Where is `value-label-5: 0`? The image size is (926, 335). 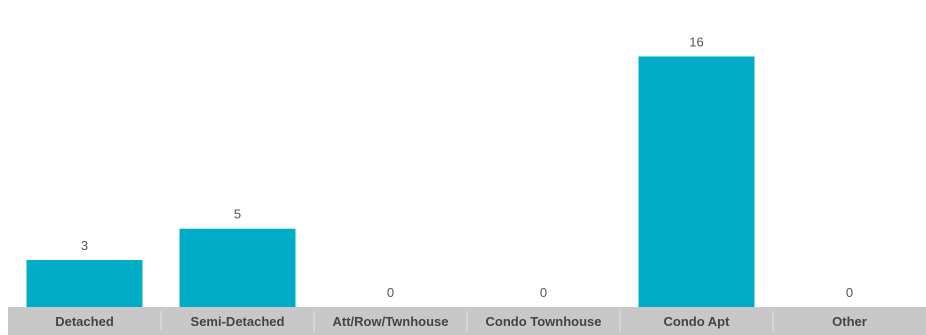
value-label-5: 0 is located at coordinates (849, 292).